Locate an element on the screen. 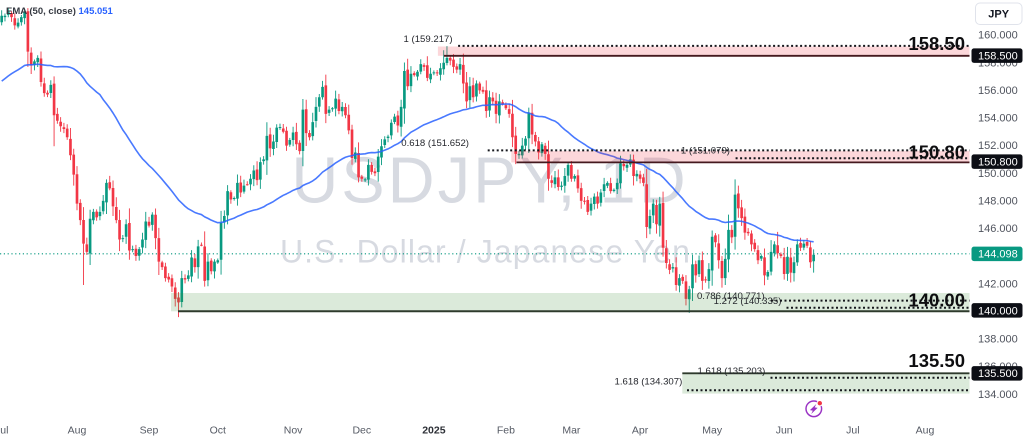 The height and width of the screenshot is (445, 1024). svg-text: 158.500 is located at coordinates (998, 57).